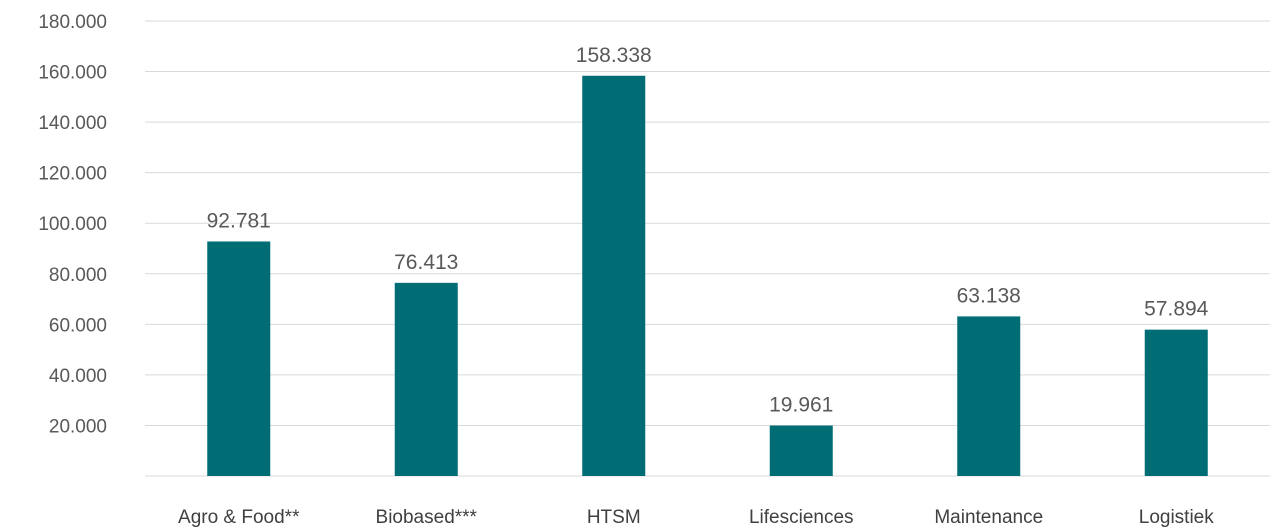 The width and height of the screenshot is (1283, 531). Describe the element at coordinates (239, 220) in the screenshot. I see `data-label: 92.781` at that location.